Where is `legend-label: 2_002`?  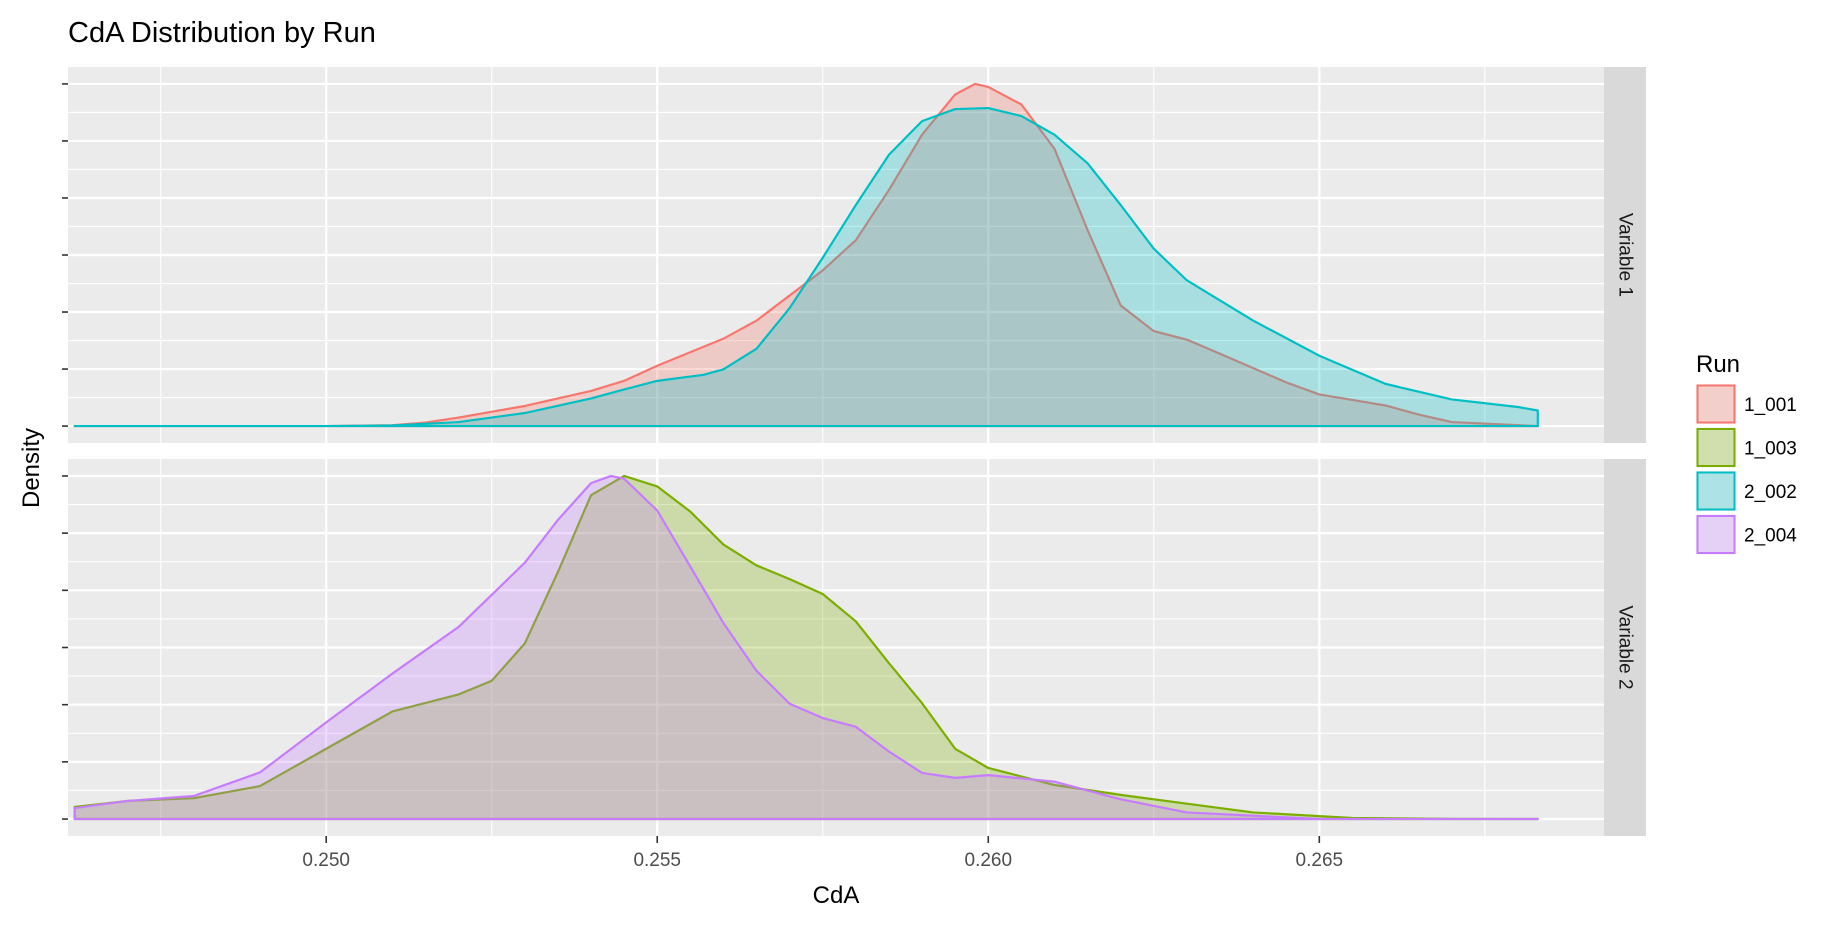
legend-label: 2_002 is located at coordinates (1770, 492).